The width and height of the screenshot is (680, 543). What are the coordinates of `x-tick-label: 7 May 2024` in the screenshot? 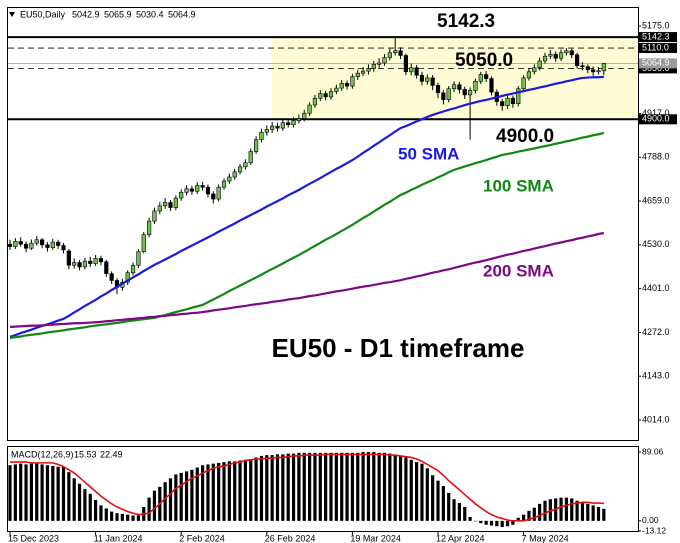 It's located at (545, 538).